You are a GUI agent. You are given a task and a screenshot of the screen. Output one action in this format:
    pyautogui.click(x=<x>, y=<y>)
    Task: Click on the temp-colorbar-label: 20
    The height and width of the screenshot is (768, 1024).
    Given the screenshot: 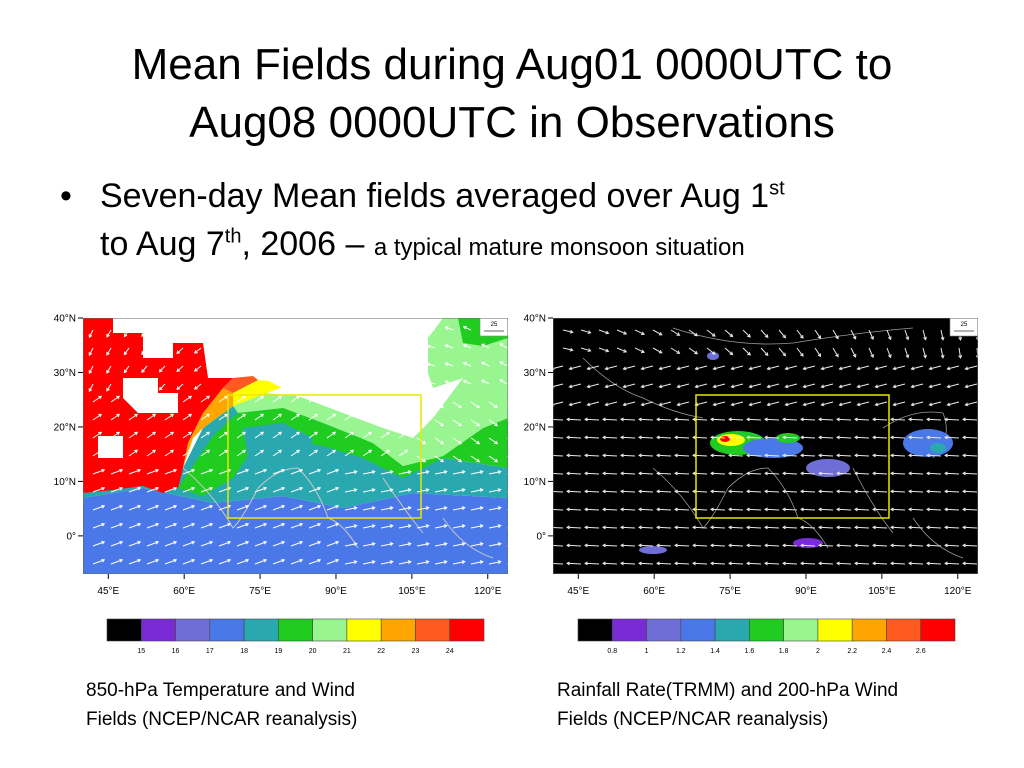 What is the action you would take?
    pyautogui.click(x=313, y=651)
    